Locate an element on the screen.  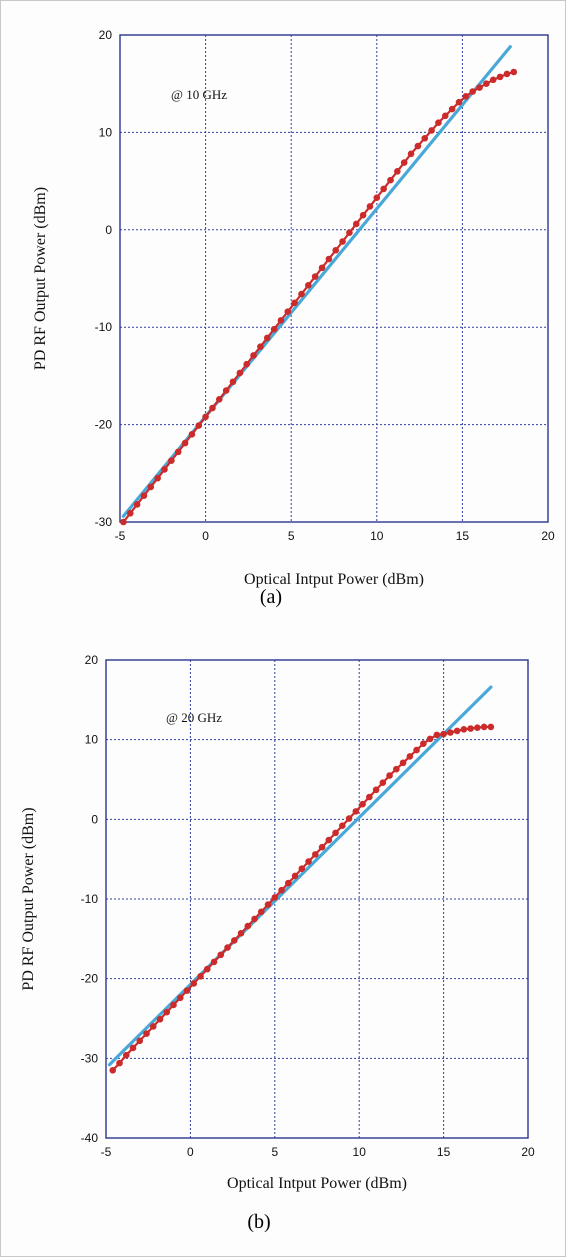
y-tick-label: 10 is located at coordinates (106, 132).